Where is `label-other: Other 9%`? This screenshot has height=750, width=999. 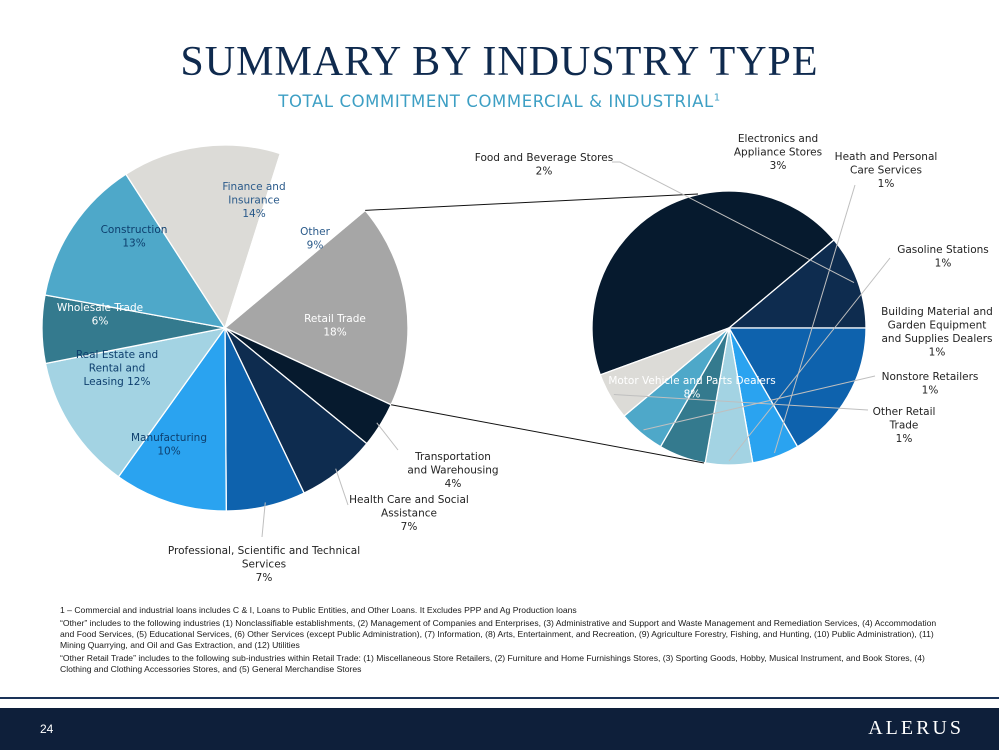 label-other: Other 9% is located at coordinates (315, 239).